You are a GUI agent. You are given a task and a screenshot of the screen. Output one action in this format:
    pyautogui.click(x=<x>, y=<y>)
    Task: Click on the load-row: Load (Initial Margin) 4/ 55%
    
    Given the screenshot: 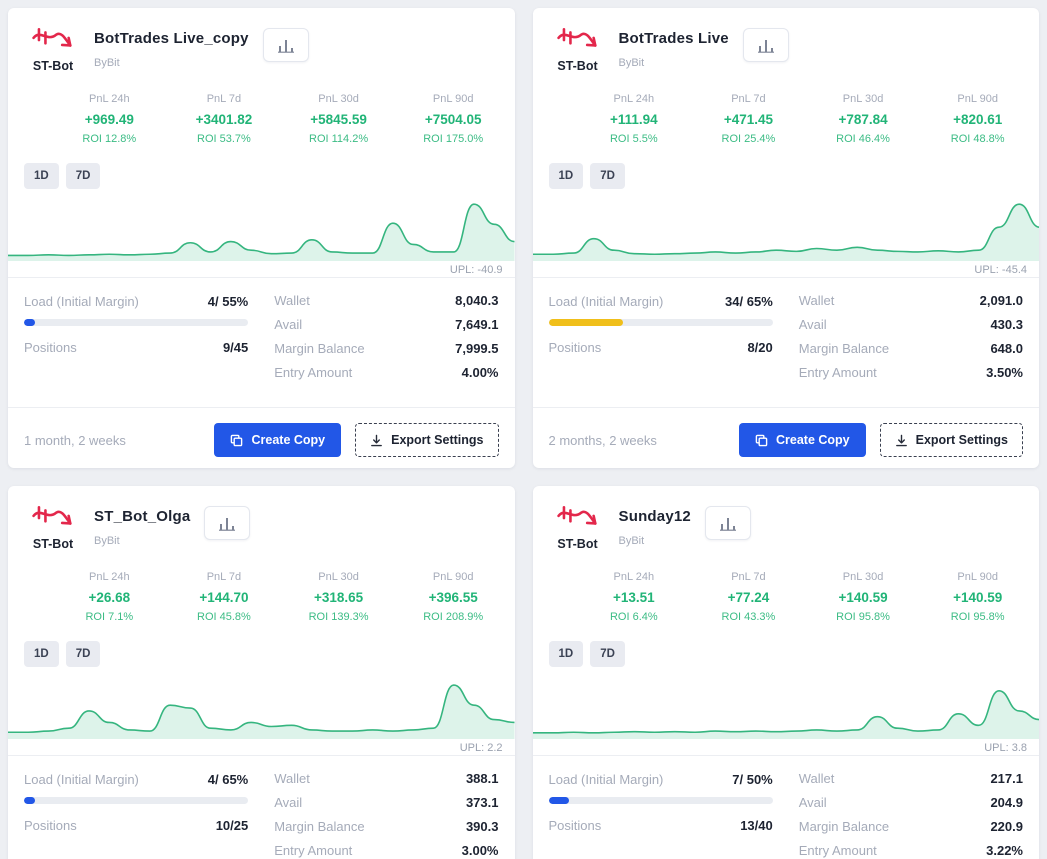 What is the action you would take?
    pyautogui.click(x=136, y=301)
    